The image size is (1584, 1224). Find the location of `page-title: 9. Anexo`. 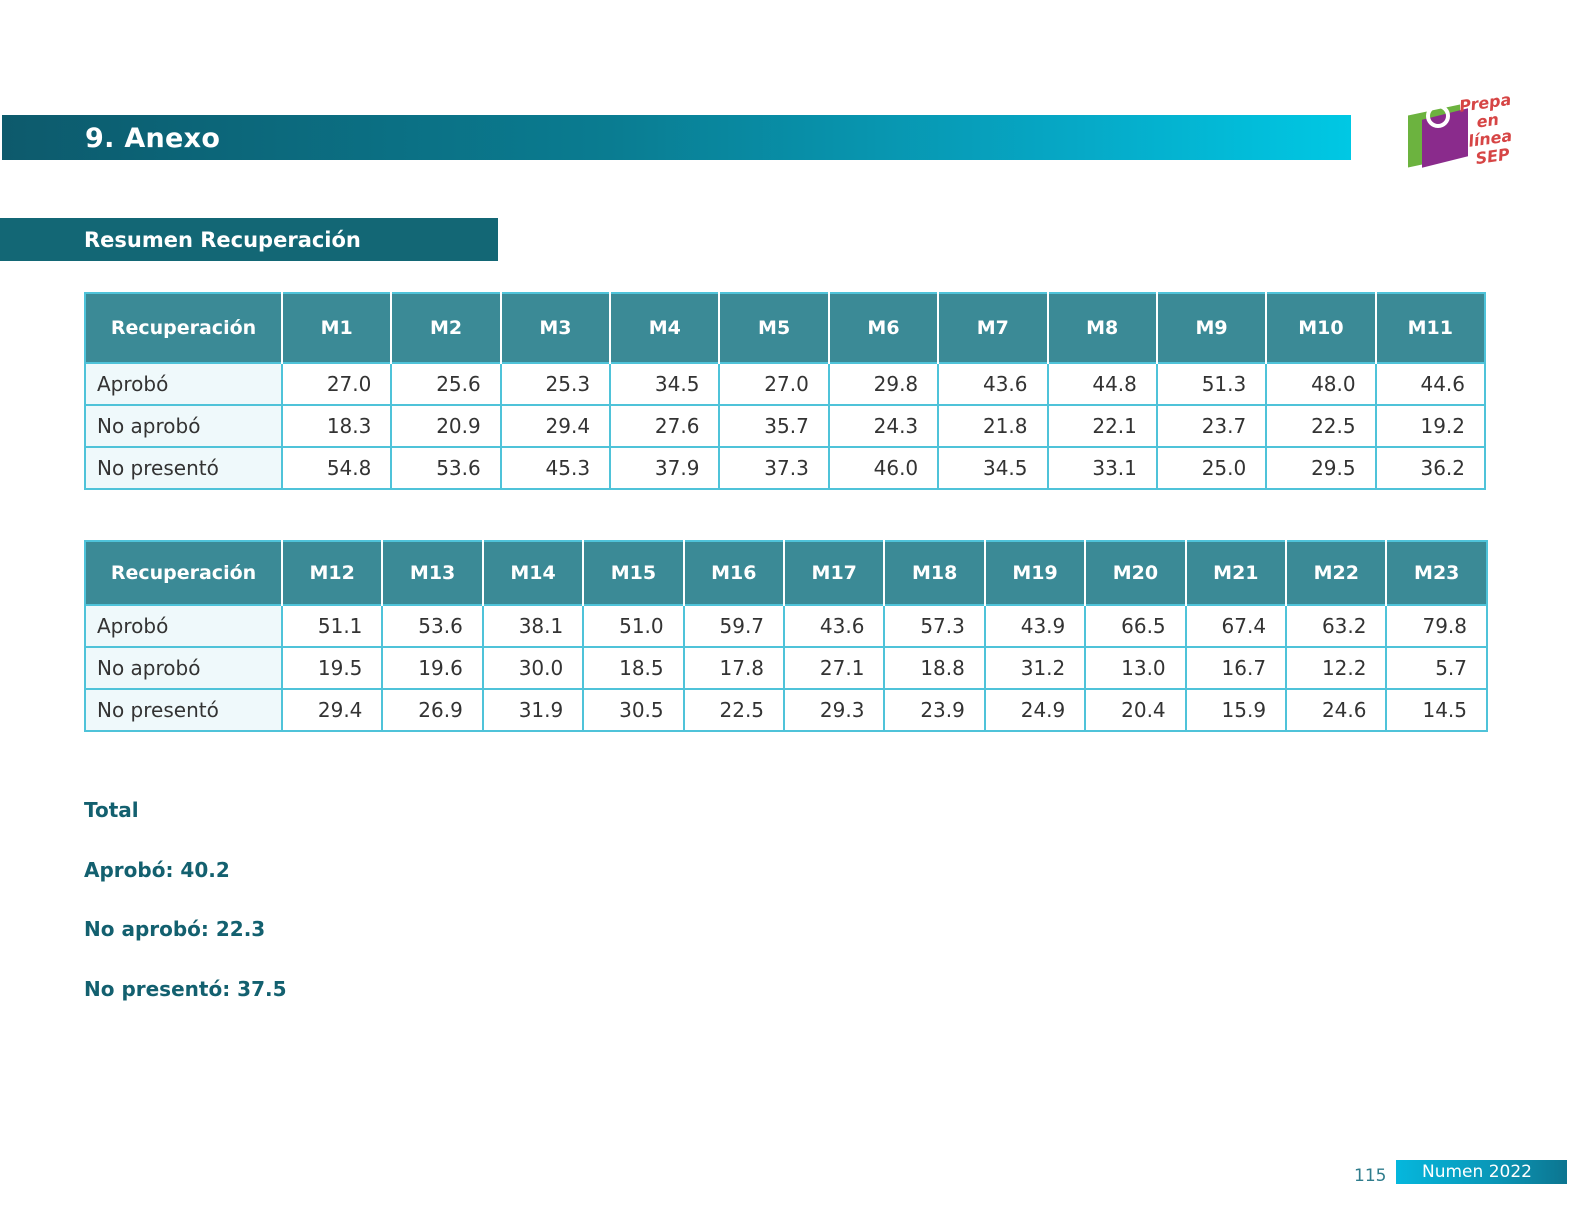

page-title: 9. Anexo is located at coordinates (153, 138).